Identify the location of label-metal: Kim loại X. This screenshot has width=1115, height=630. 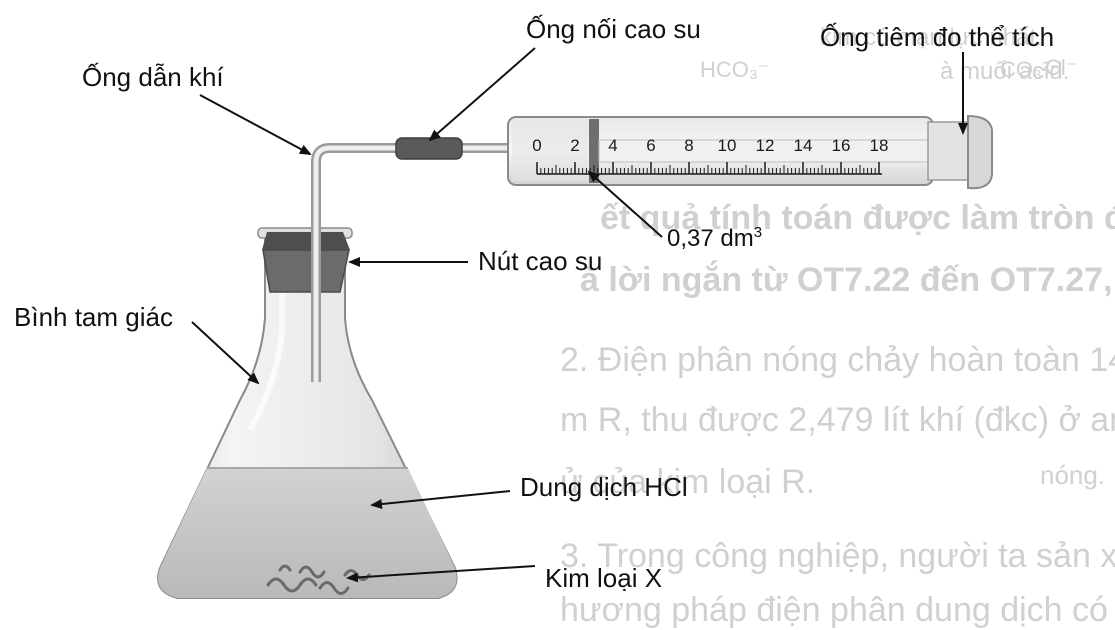
(604, 578).